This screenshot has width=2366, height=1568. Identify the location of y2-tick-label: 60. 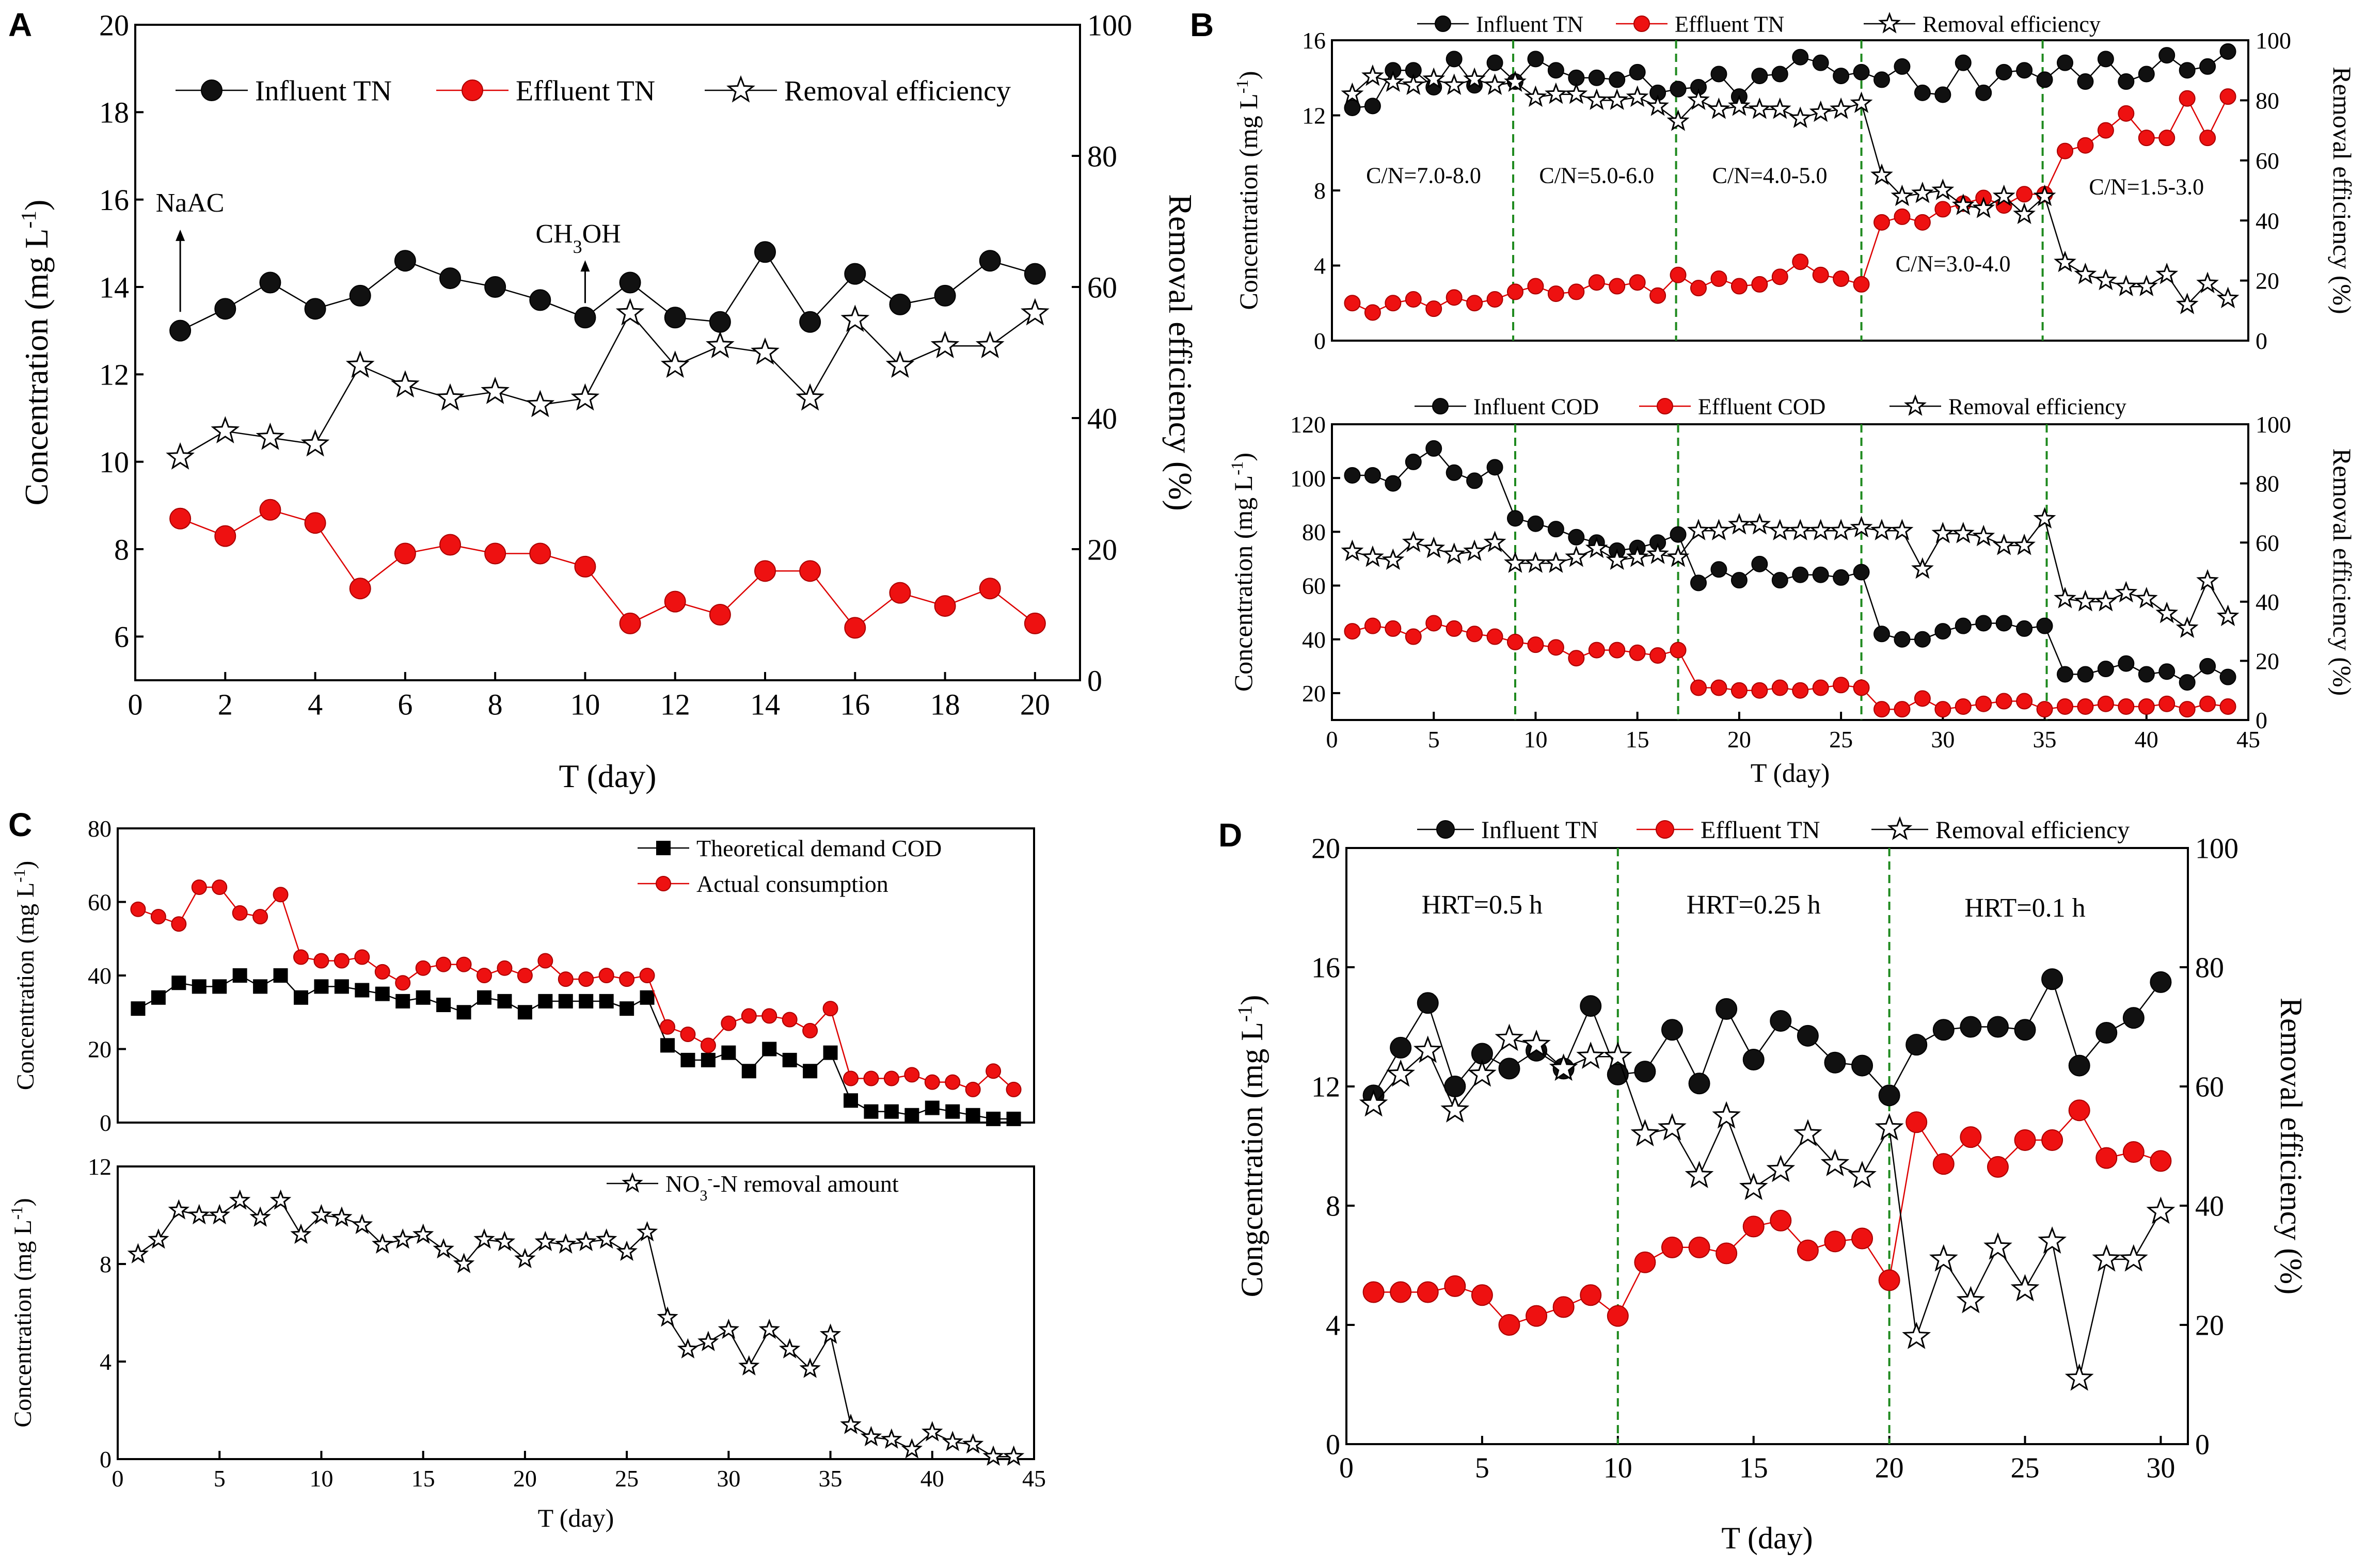
(2209, 1087).